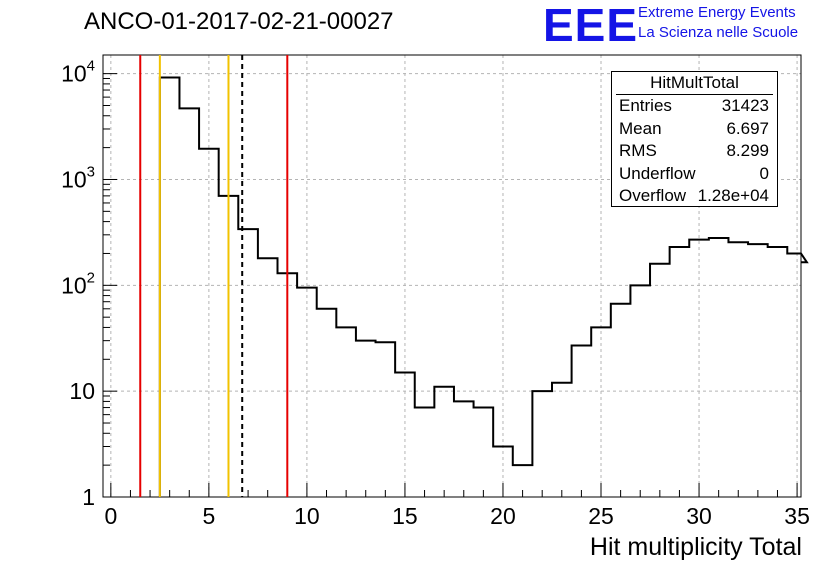 The width and height of the screenshot is (836, 572). What do you see at coordinates (717, 12) in the screenshot?
I see `logo-line-1: Extreme Energy Events` at bounding box center [717, 12].